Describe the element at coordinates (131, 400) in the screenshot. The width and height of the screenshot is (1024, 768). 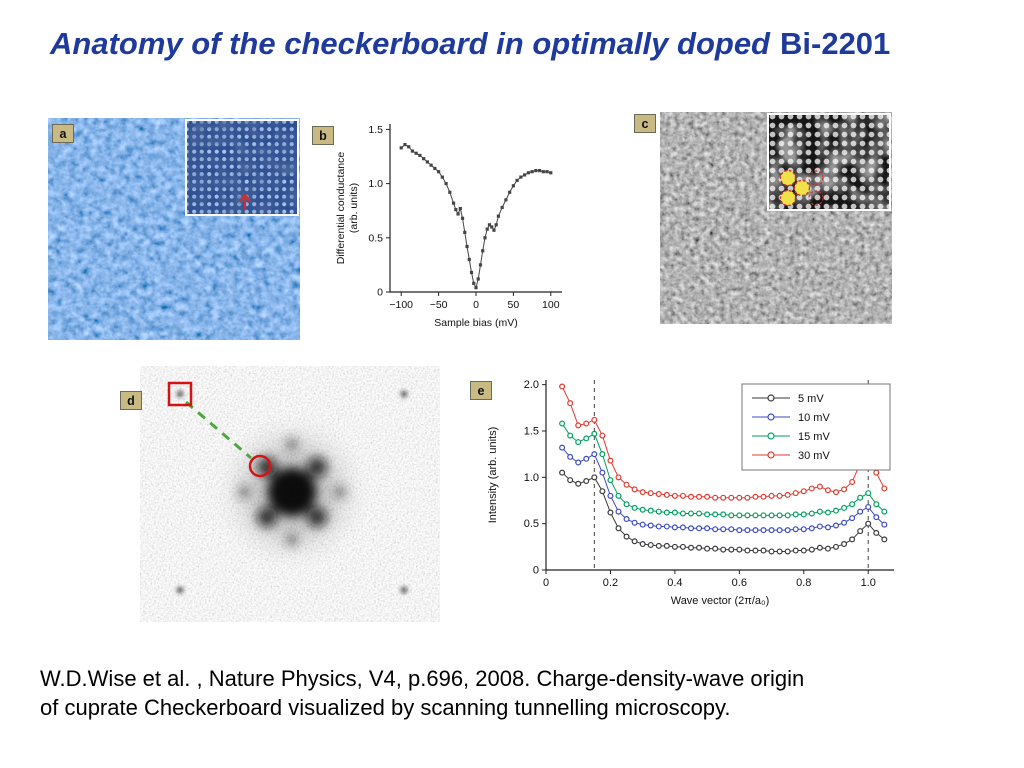
I see `panel-d-label: d` at that location.